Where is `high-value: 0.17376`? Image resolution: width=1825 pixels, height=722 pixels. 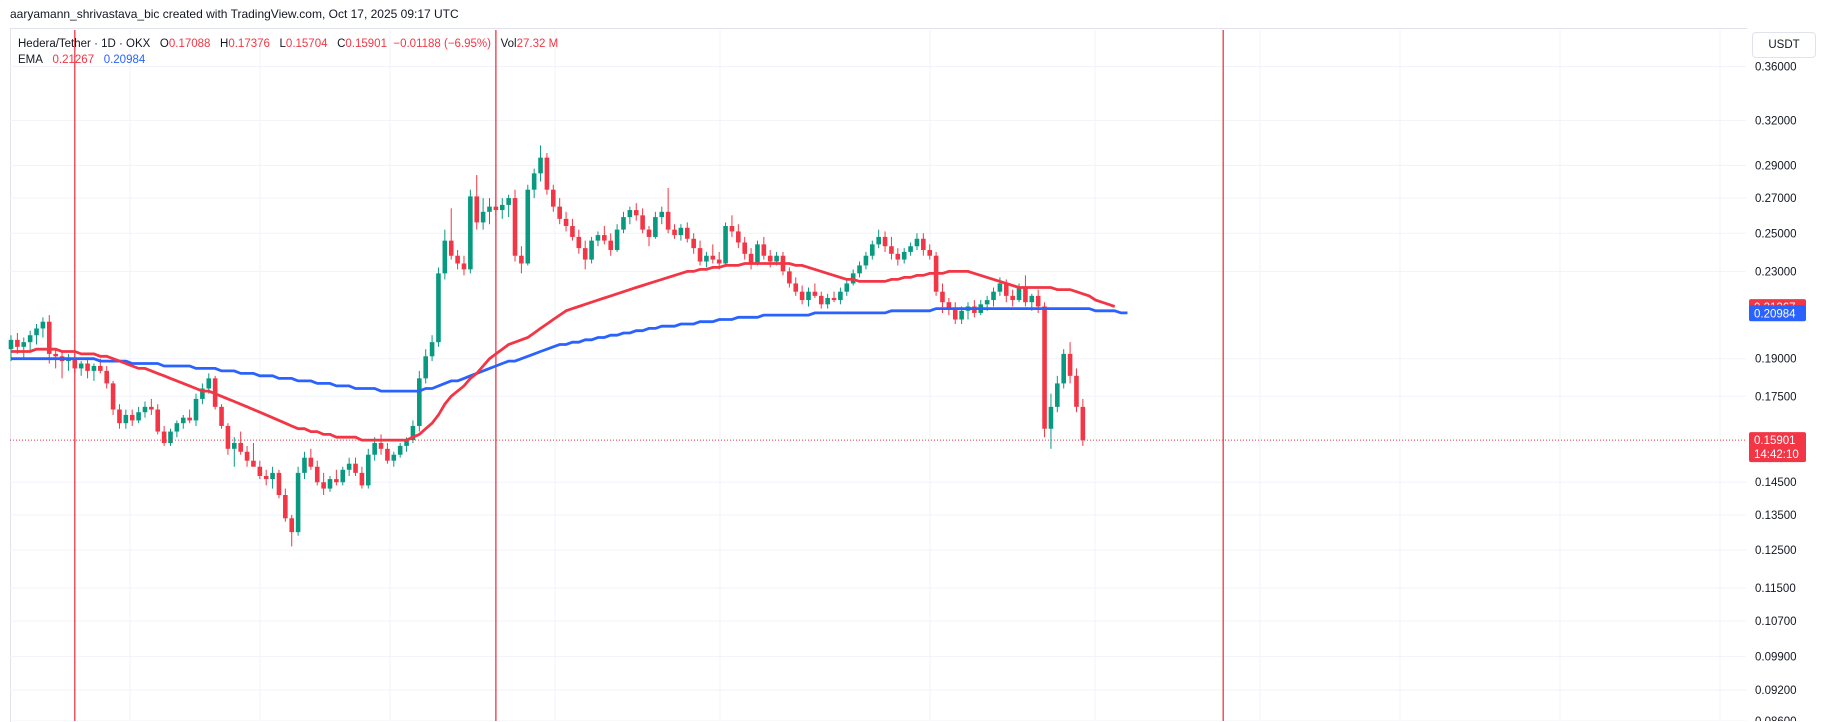 high-value: 0.17376 is located at coordinates (249, 44).